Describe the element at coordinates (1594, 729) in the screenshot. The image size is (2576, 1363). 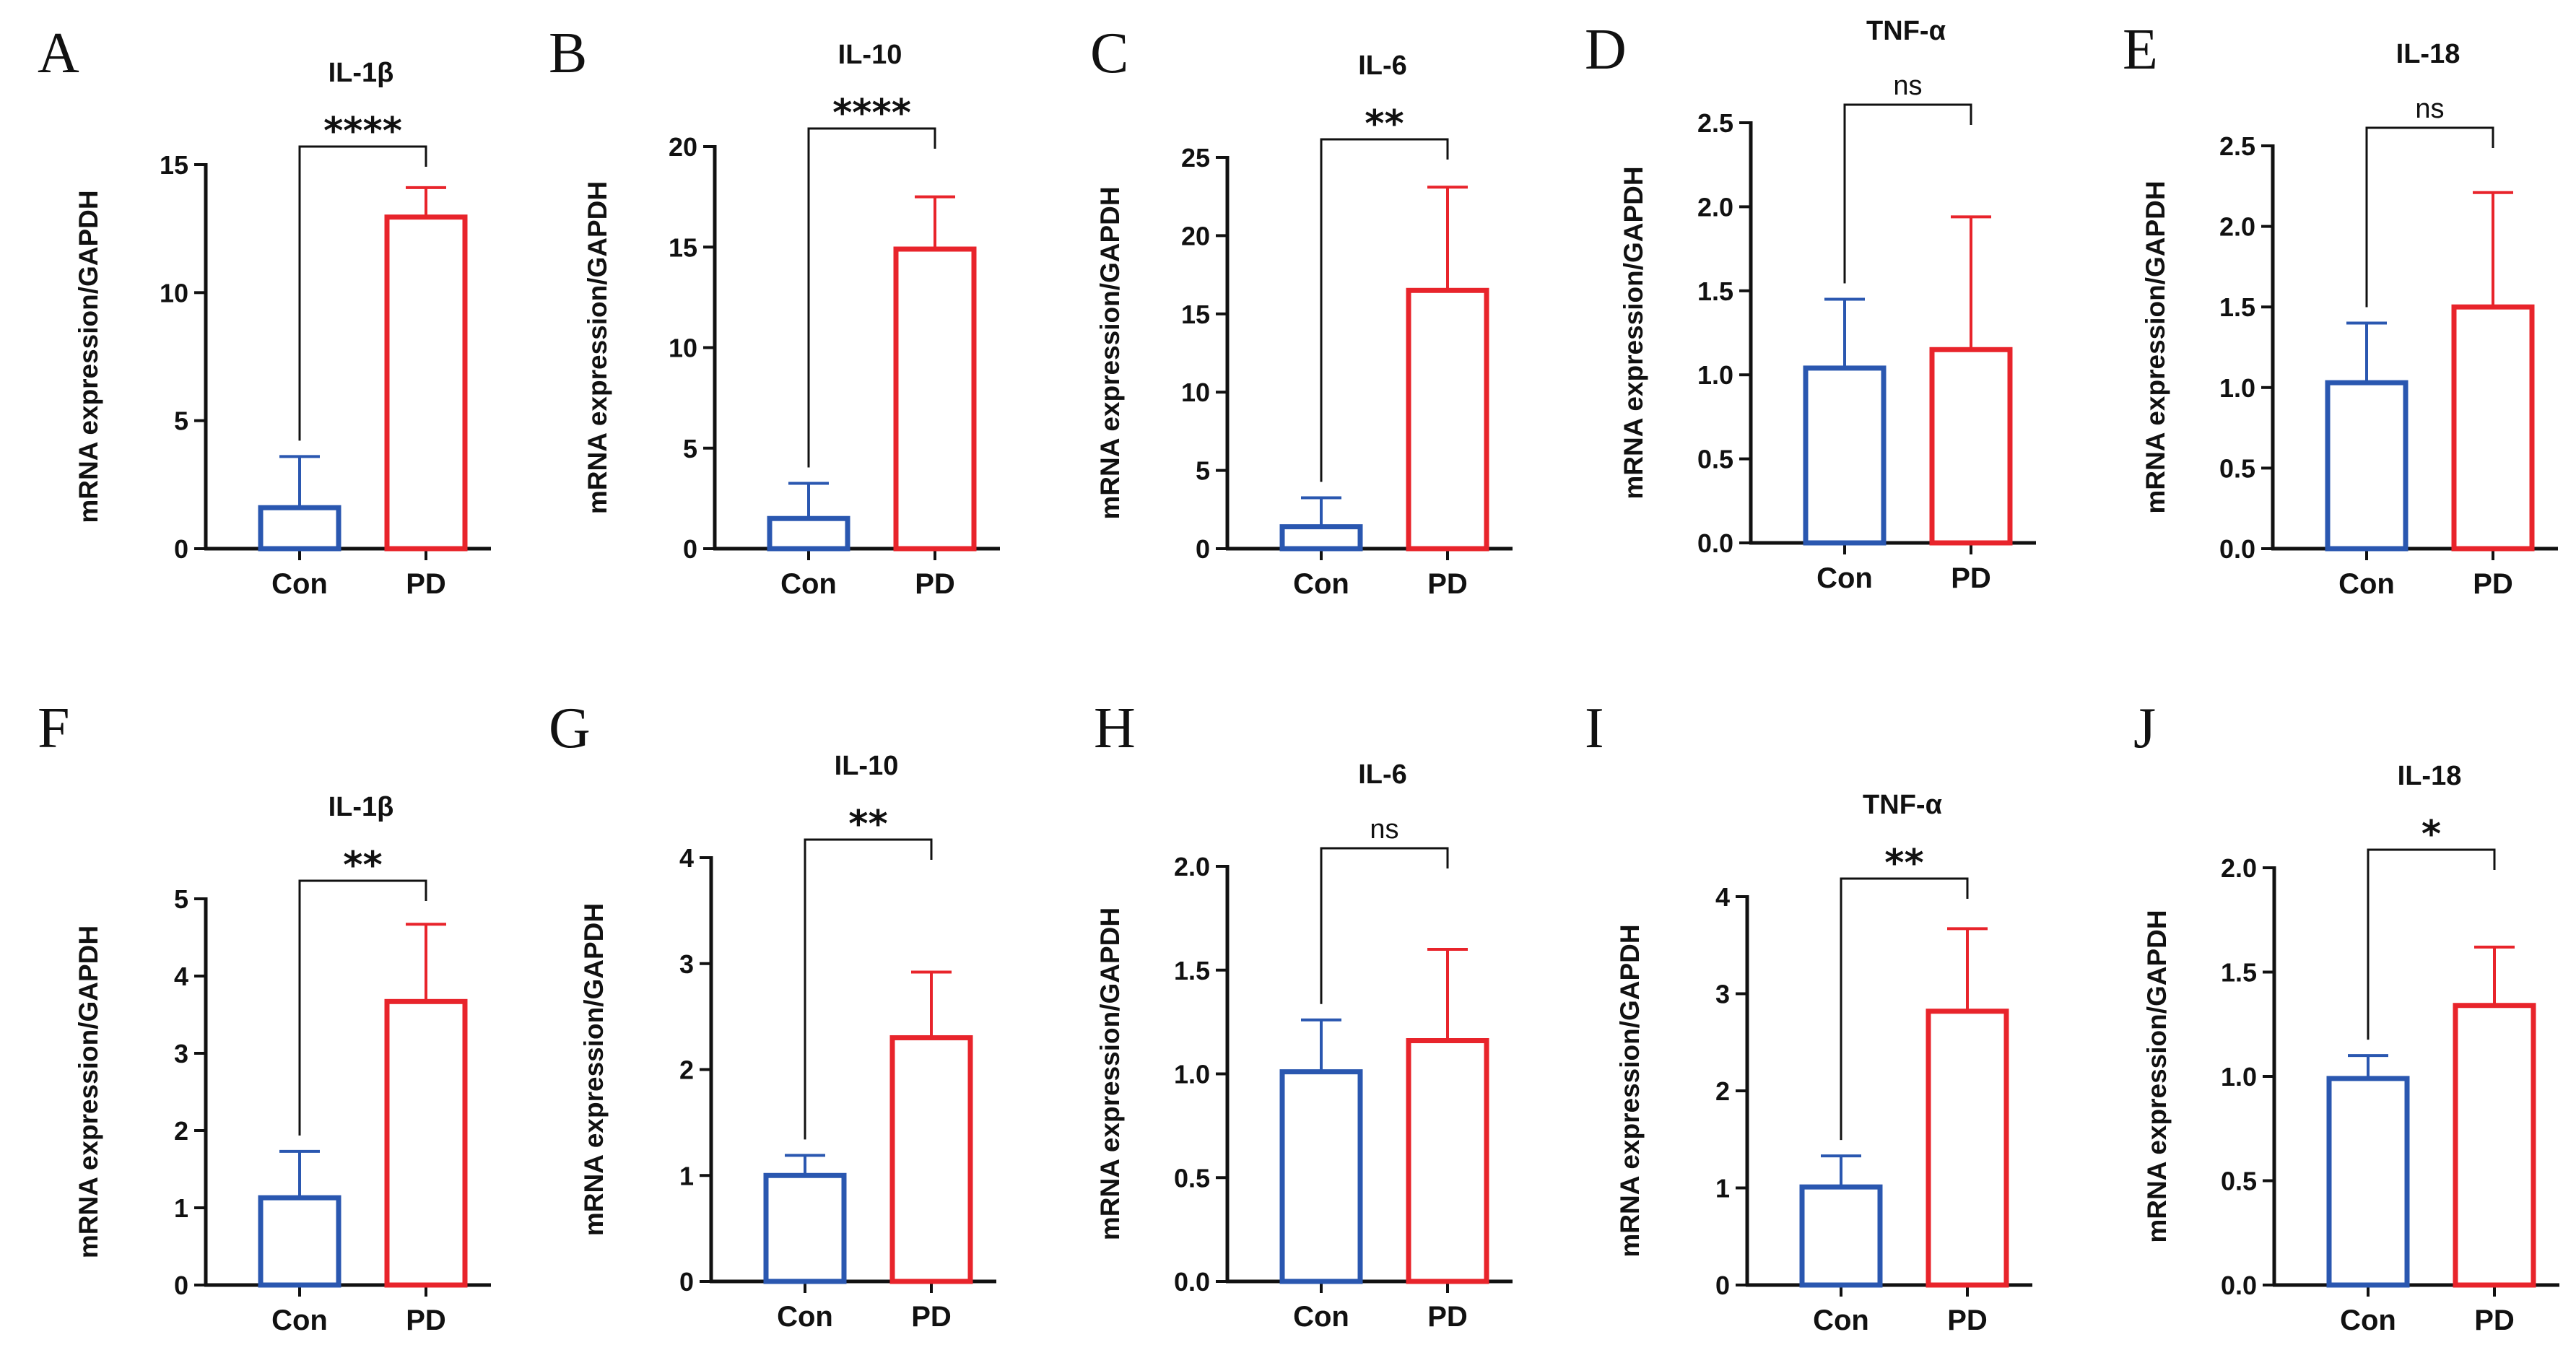
I see `panel-letter: I` at that location.